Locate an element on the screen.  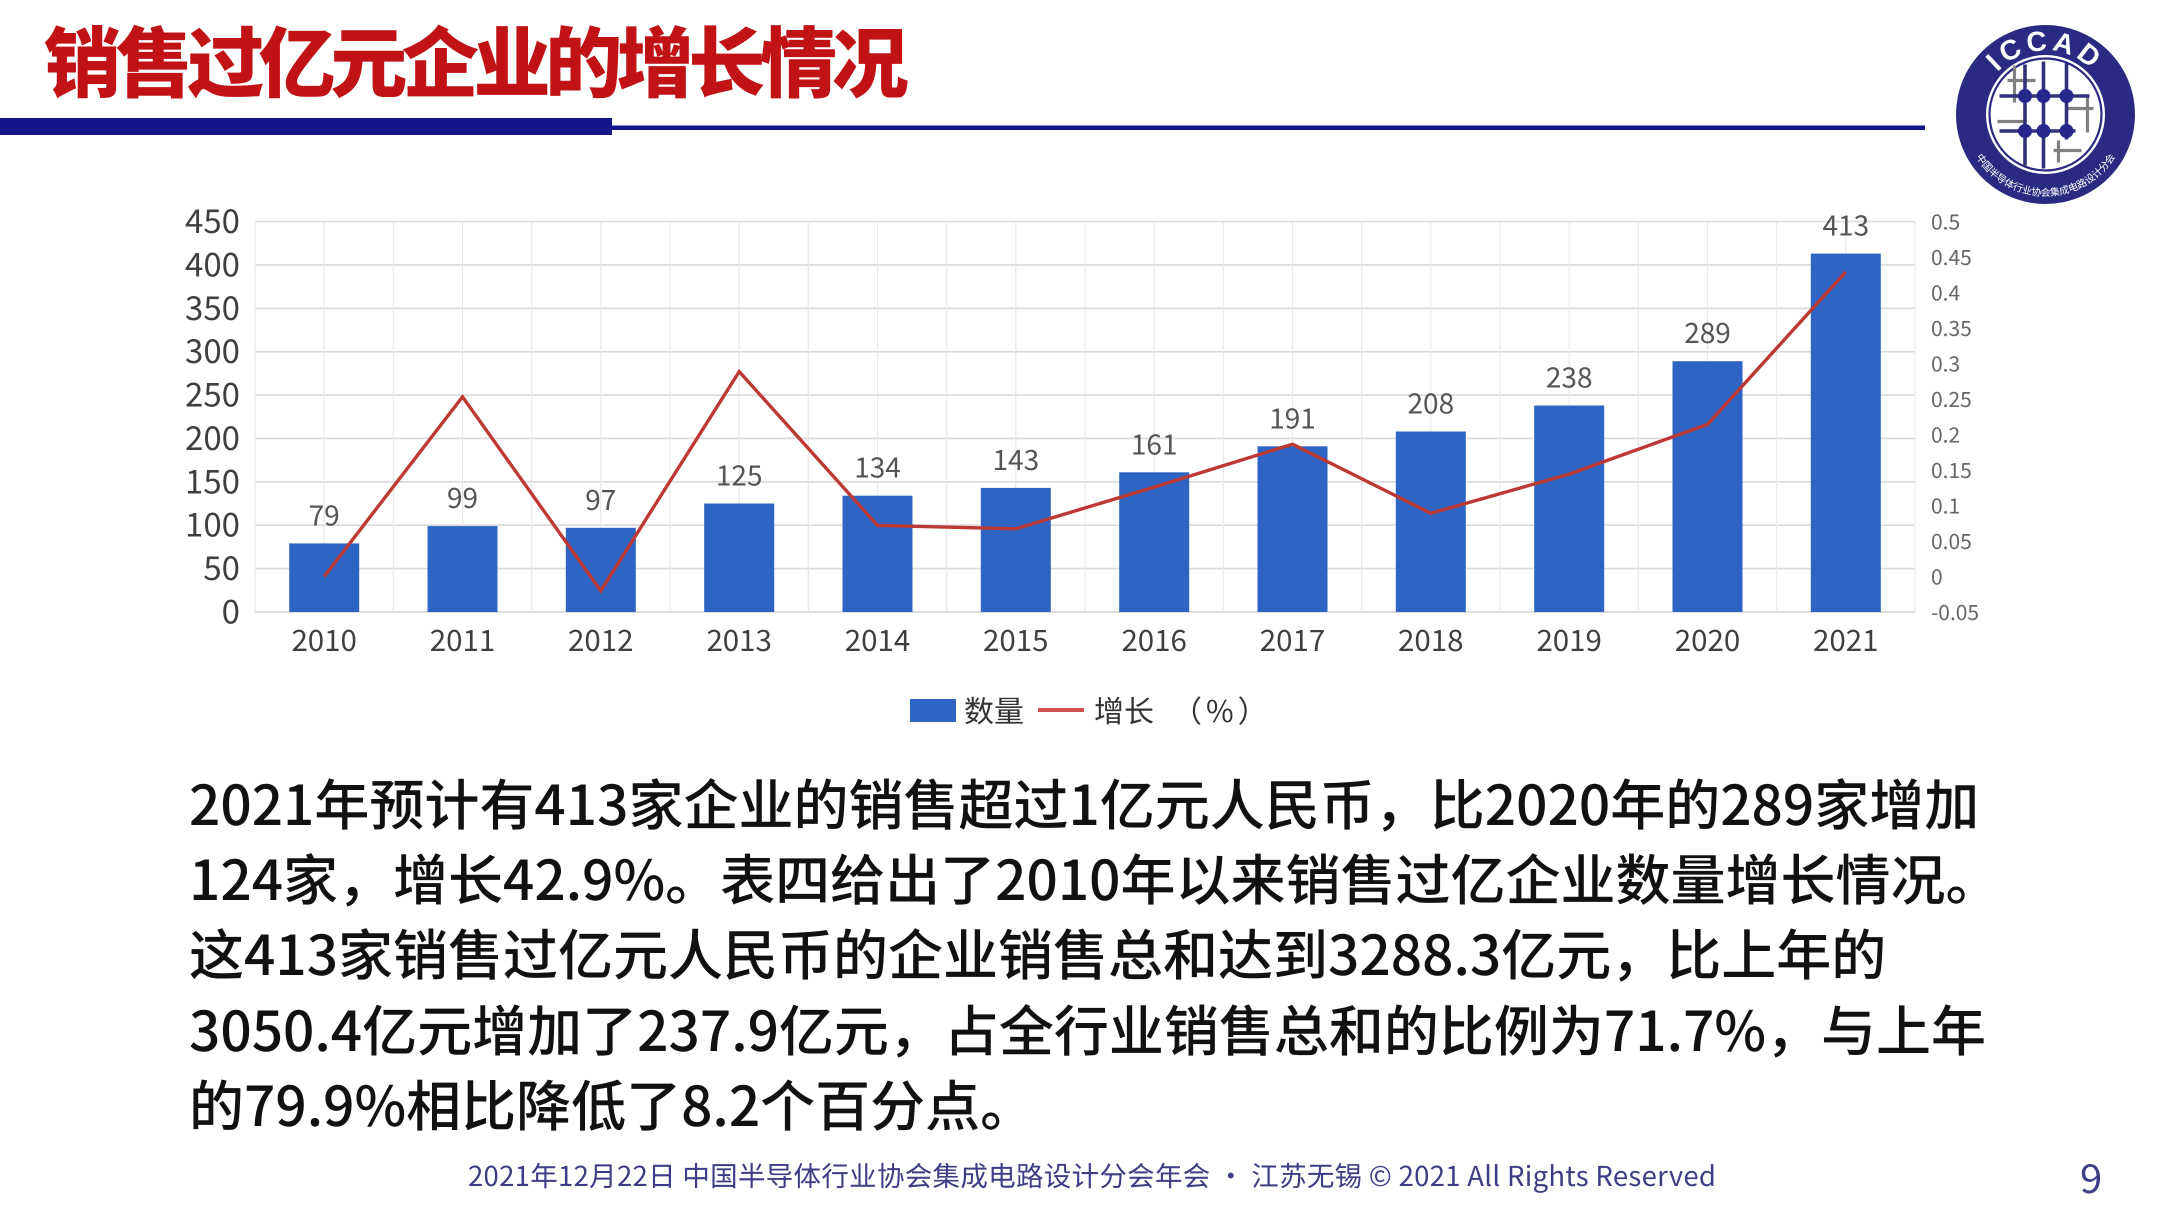
svg-text: 134 is located at coordinates (877, 467).